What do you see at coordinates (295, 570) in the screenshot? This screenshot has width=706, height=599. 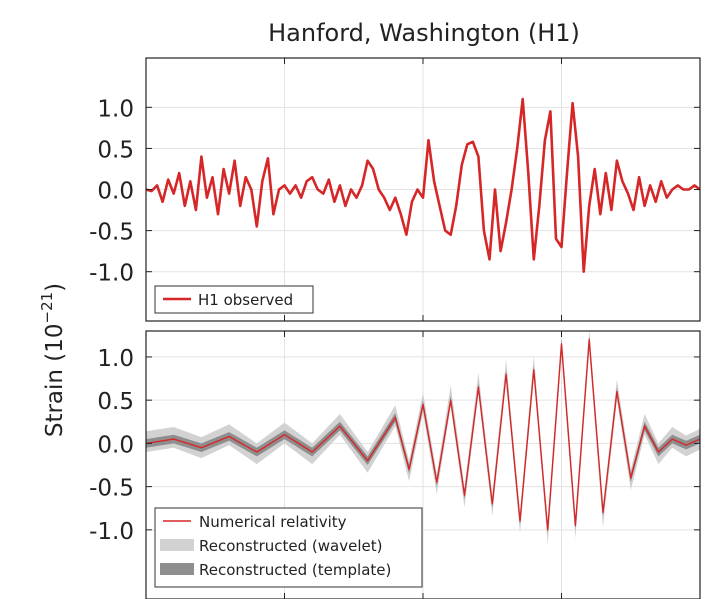 I see `legend-label: Reconstructed (template)` at bounding box center [295, 570].